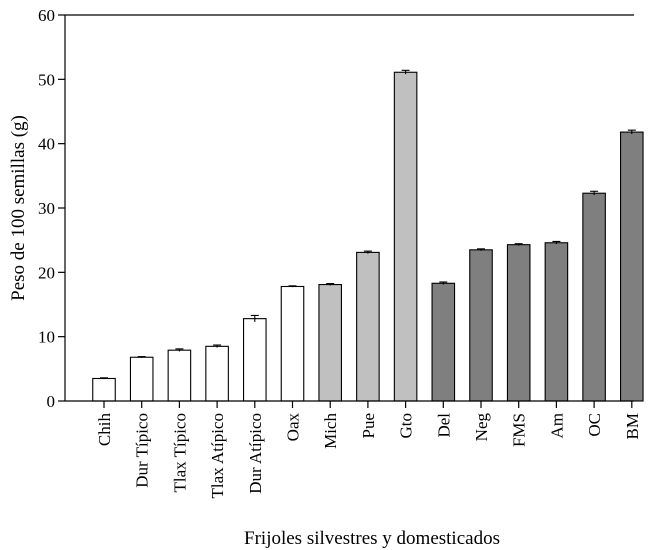 The image size is (649, 550). I want to click on x-category-label: Dur Atípico, so click(255, 453).